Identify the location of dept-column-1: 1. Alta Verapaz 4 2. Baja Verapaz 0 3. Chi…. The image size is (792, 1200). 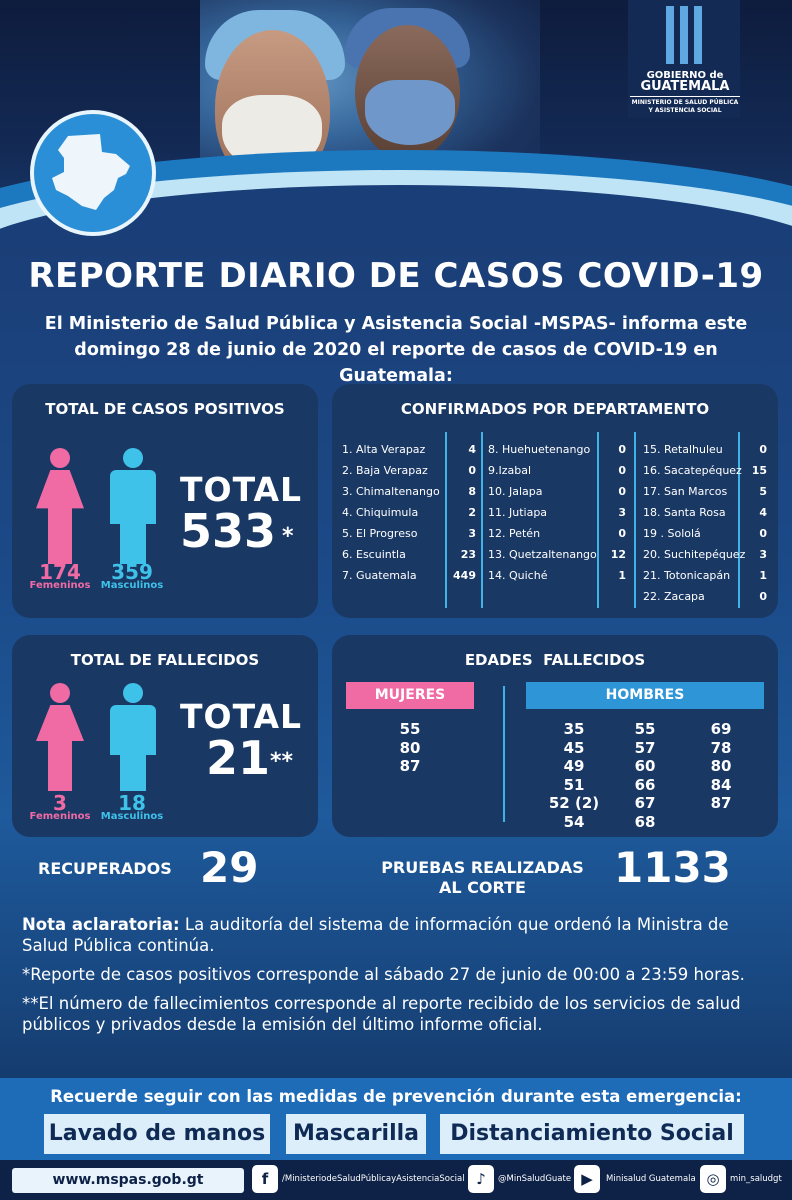
(409, 513).